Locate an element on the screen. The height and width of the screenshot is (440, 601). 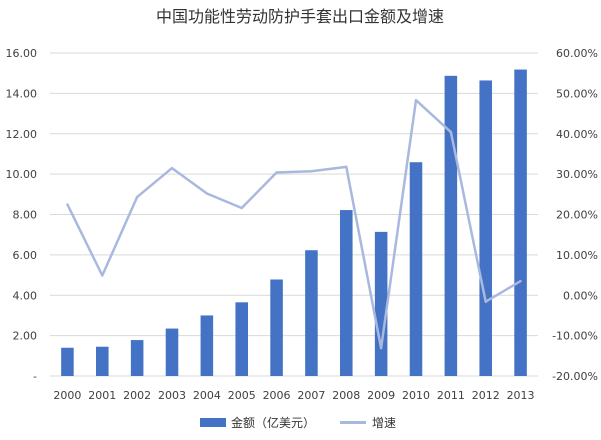
x-tick-label: 2001 is located at coordinates (102, 395).